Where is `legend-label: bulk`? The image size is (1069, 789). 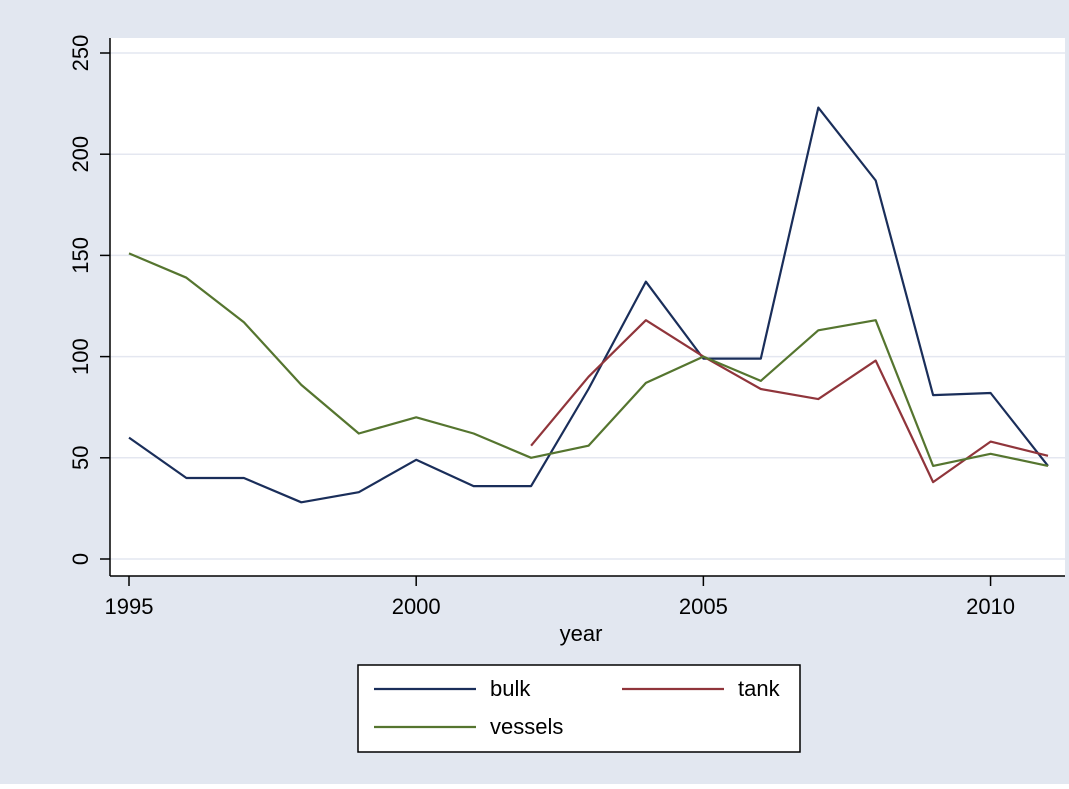
legend-label: bulk is located at coordinates (510, 688).